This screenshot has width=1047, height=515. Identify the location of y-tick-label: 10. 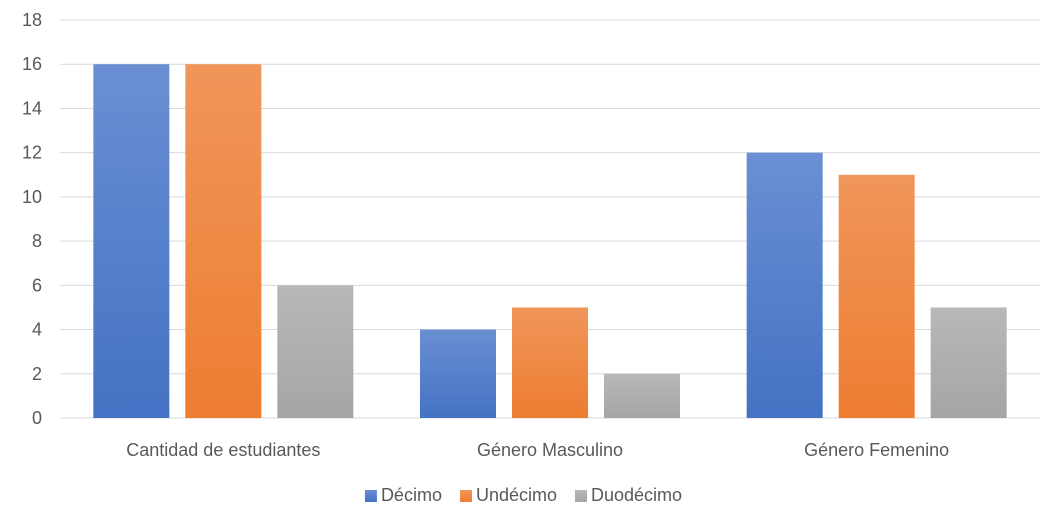
(32, 197).